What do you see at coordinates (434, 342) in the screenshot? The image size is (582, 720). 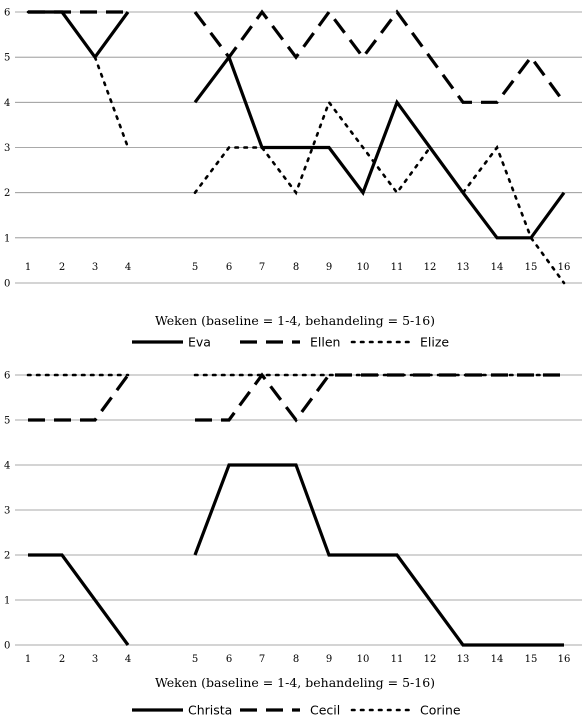 I see `legend-label-elize: Elize` at bounding box center [434, 342].